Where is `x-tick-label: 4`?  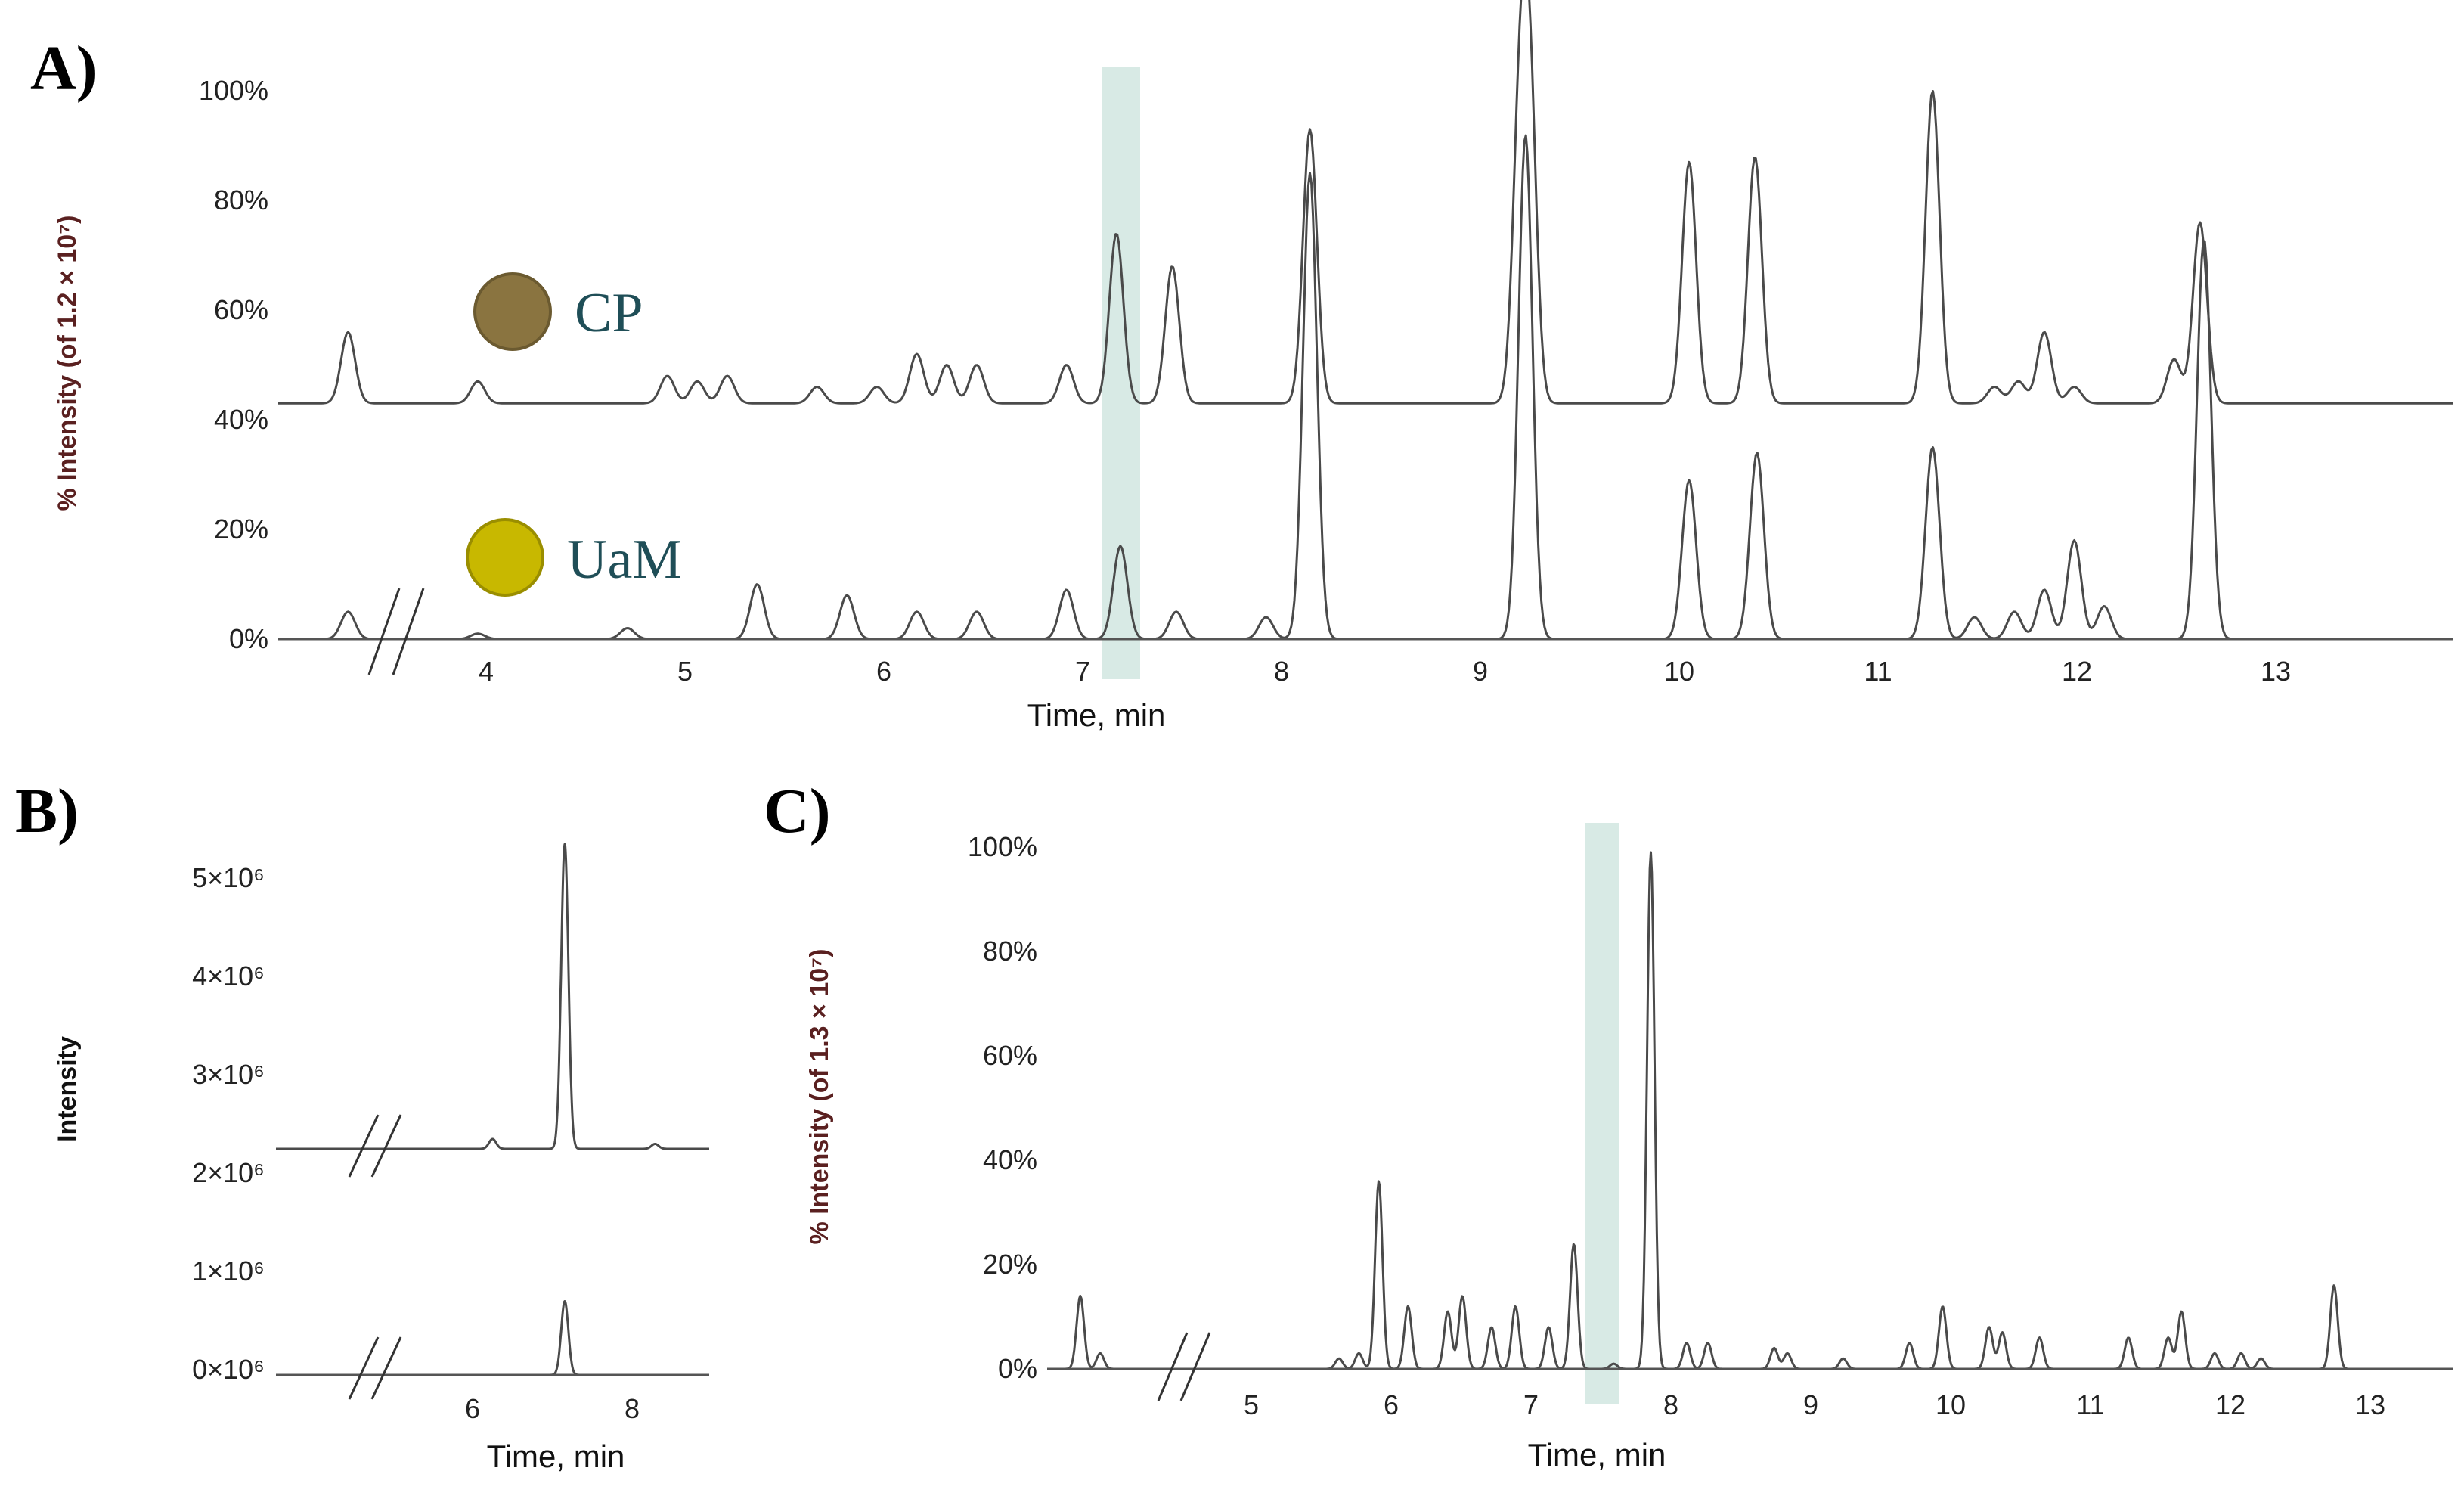 x-tick-label: 4 is located at coordinates (486, 672).